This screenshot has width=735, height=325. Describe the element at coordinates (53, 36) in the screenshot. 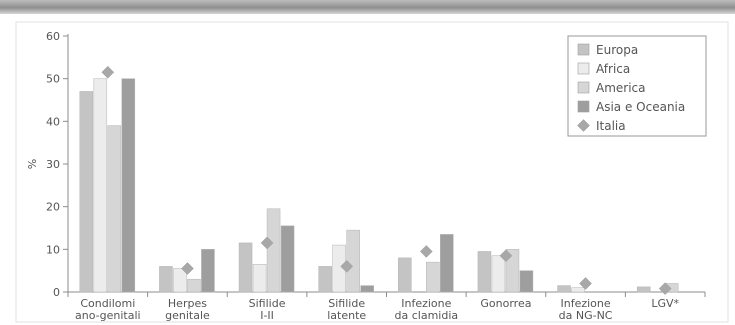

I see `y-tick-label: 60` at that location.